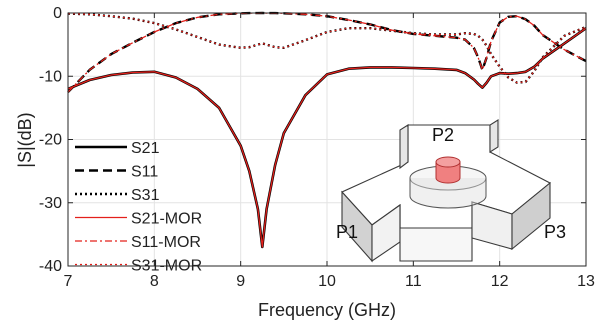 This screenshot has height=328, width=599. What do you see at coordinates (327, 281) in the screenshot?
I see `x-tick-label-3: 10` at bounding box center [327, 281].